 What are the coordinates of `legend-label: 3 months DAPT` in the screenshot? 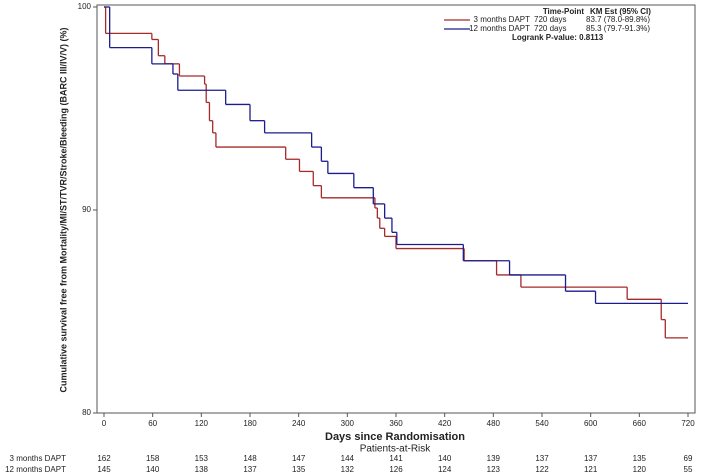 It's located at (502, 19).